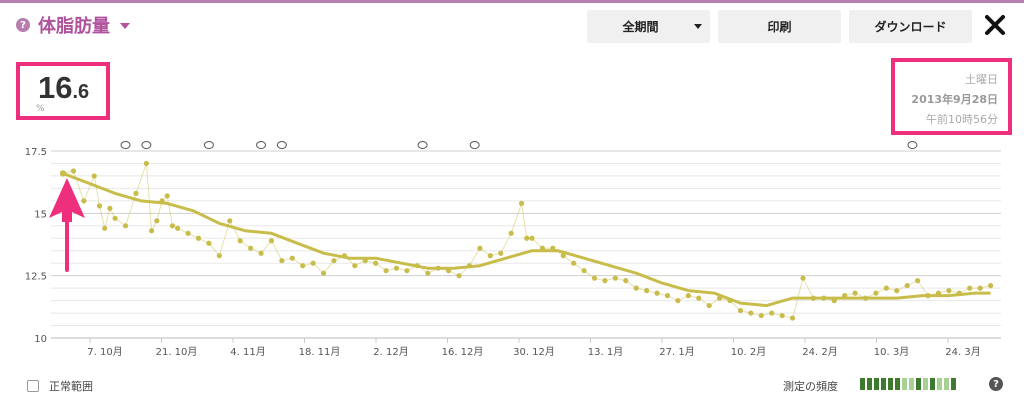 The width and height of the screenshot is (1024, 409). I want to click on annotation-markers, so click(519, 145).